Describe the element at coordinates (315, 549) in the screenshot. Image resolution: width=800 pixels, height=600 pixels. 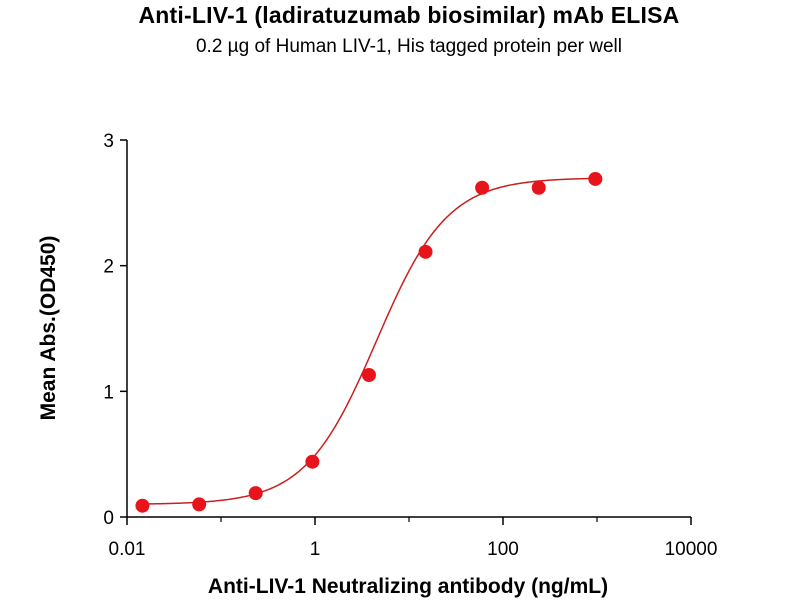
I see `x-tick-label: 1` at that location.